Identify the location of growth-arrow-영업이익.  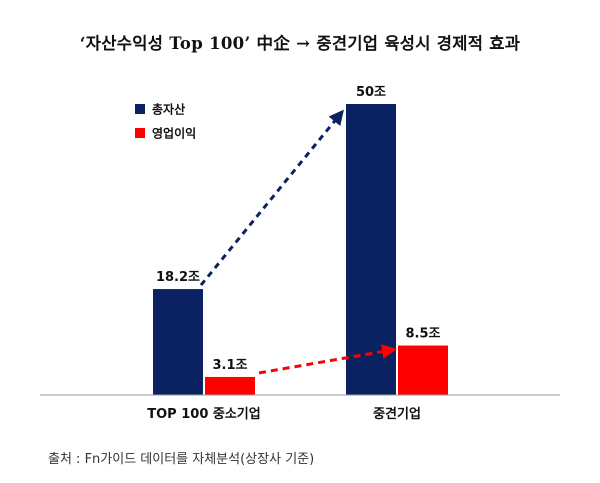
(327, 359).